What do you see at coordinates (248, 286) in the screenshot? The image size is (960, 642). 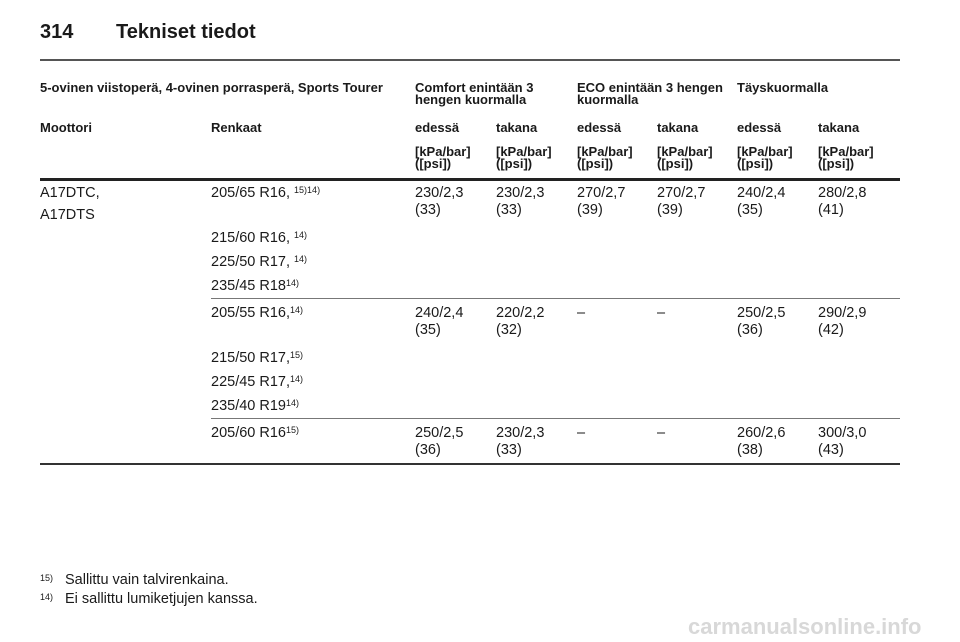 I see `tyre-size-text: 235/45 R18` at bounding box center [248, 286].